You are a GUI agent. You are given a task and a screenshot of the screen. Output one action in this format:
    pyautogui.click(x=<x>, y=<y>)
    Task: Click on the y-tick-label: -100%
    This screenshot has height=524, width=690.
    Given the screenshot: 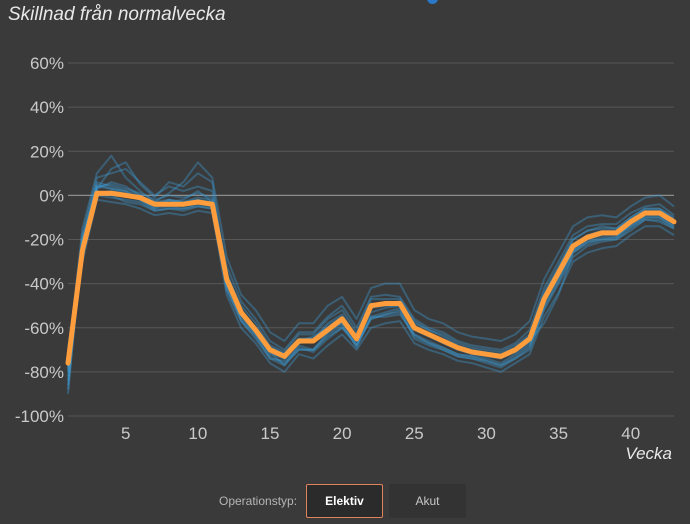 What is the action you would take?
    pyautogui.click(x=39, y=416)
    